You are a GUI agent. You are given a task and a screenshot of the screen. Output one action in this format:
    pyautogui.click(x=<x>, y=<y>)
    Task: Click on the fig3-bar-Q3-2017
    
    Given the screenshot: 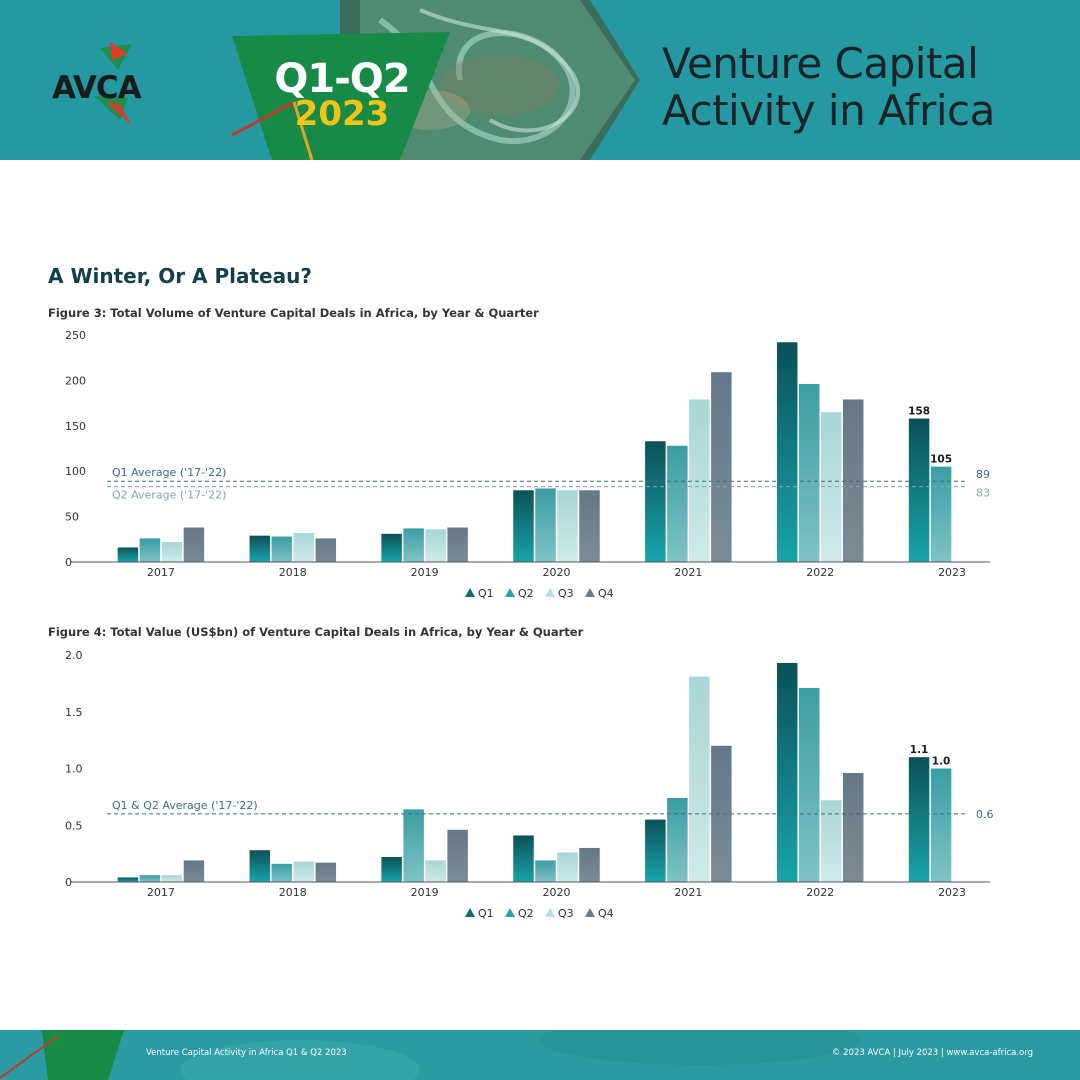 What is the action you would take?
    pyautogui.click(x=172, y=552)
    